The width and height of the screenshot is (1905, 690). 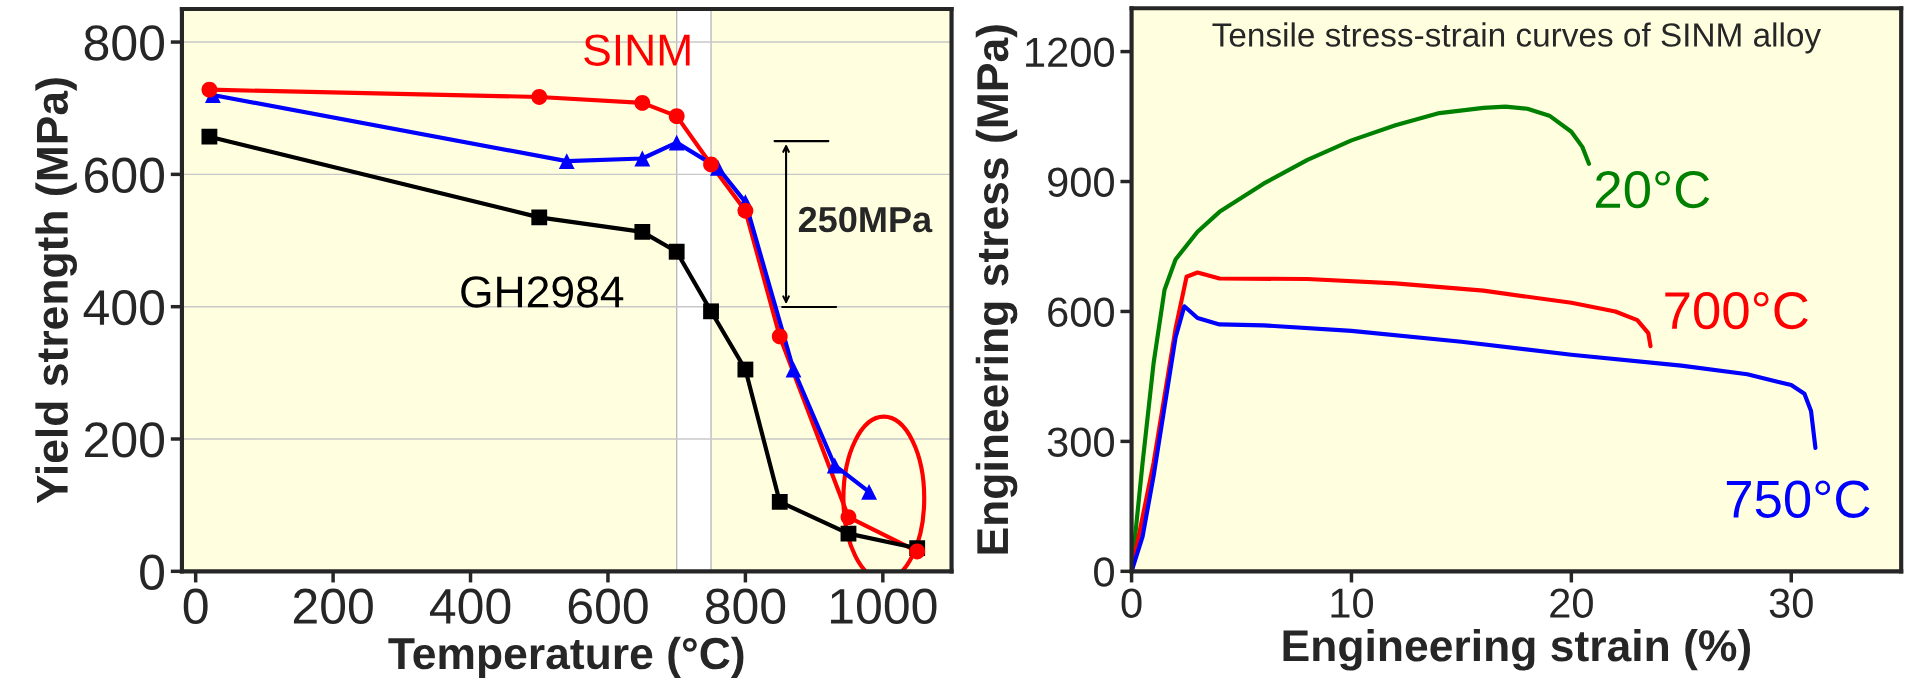 What do you see at coordinates (1517, 38) in the screenshot?
I see `chart-title: Tensile stress-strain curves of SINM alloy` at bounding box center [1517, 38].